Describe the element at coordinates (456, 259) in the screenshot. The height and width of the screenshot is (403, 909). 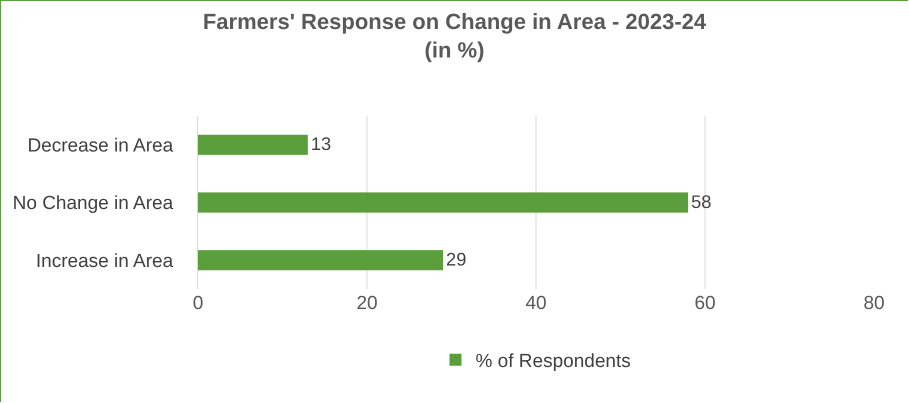
I see `data-label: 29` at that location.